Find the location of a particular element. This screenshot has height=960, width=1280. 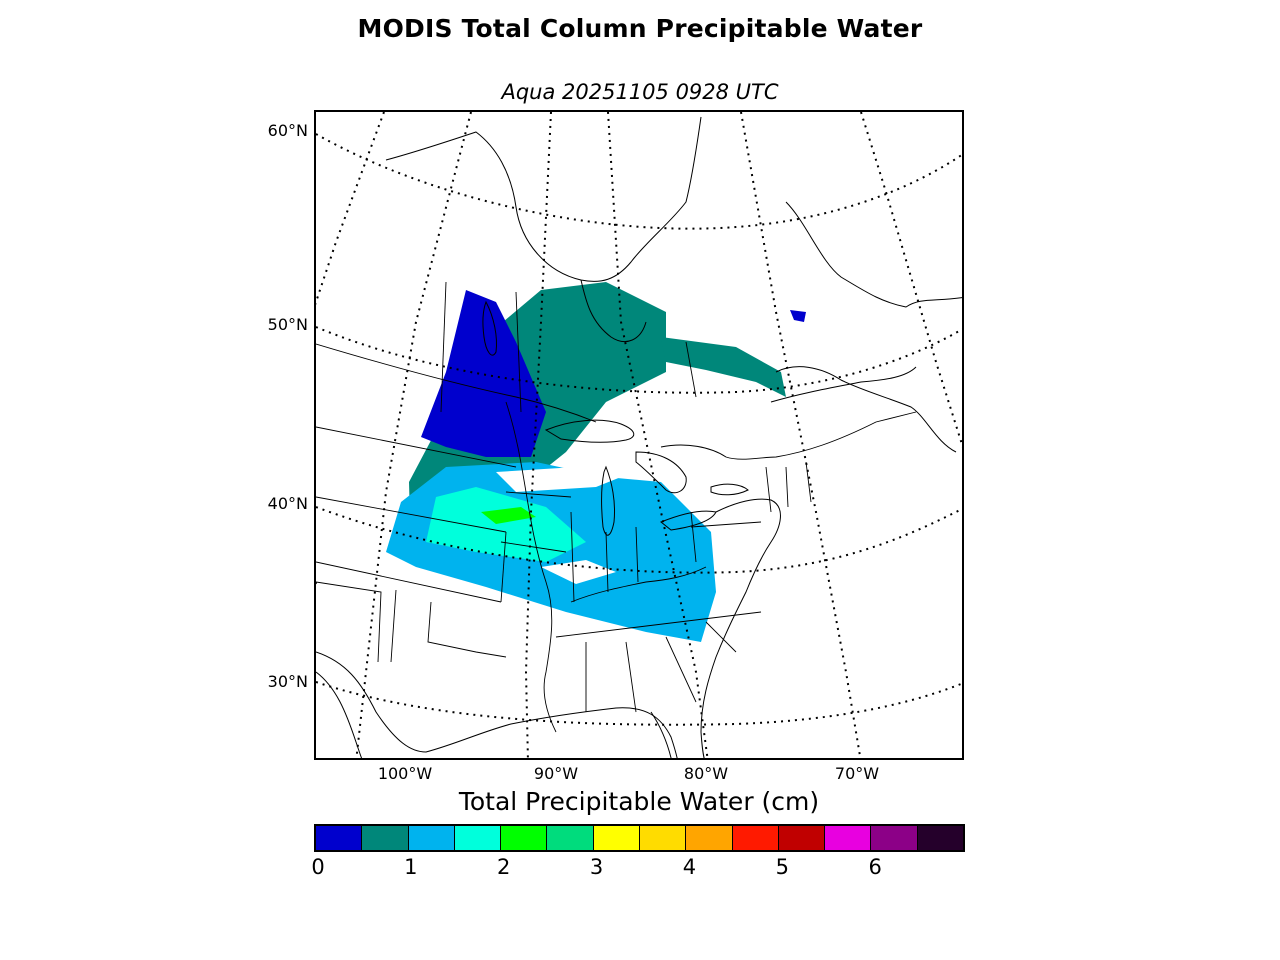

pw-region-cyan is located at coordinates (506, 524).